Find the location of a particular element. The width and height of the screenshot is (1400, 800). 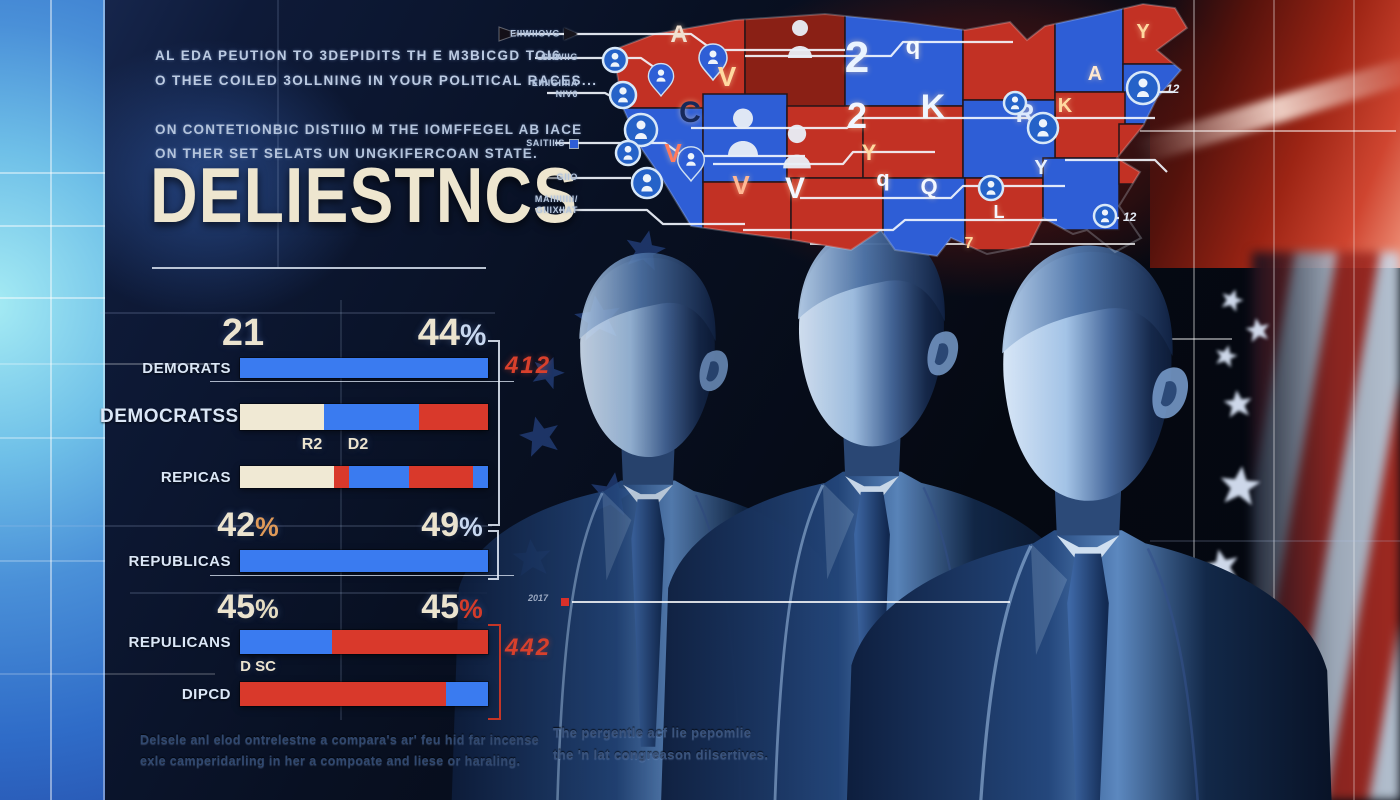

chart-row-values: R2 D2 is located at coordinates (300, 451).